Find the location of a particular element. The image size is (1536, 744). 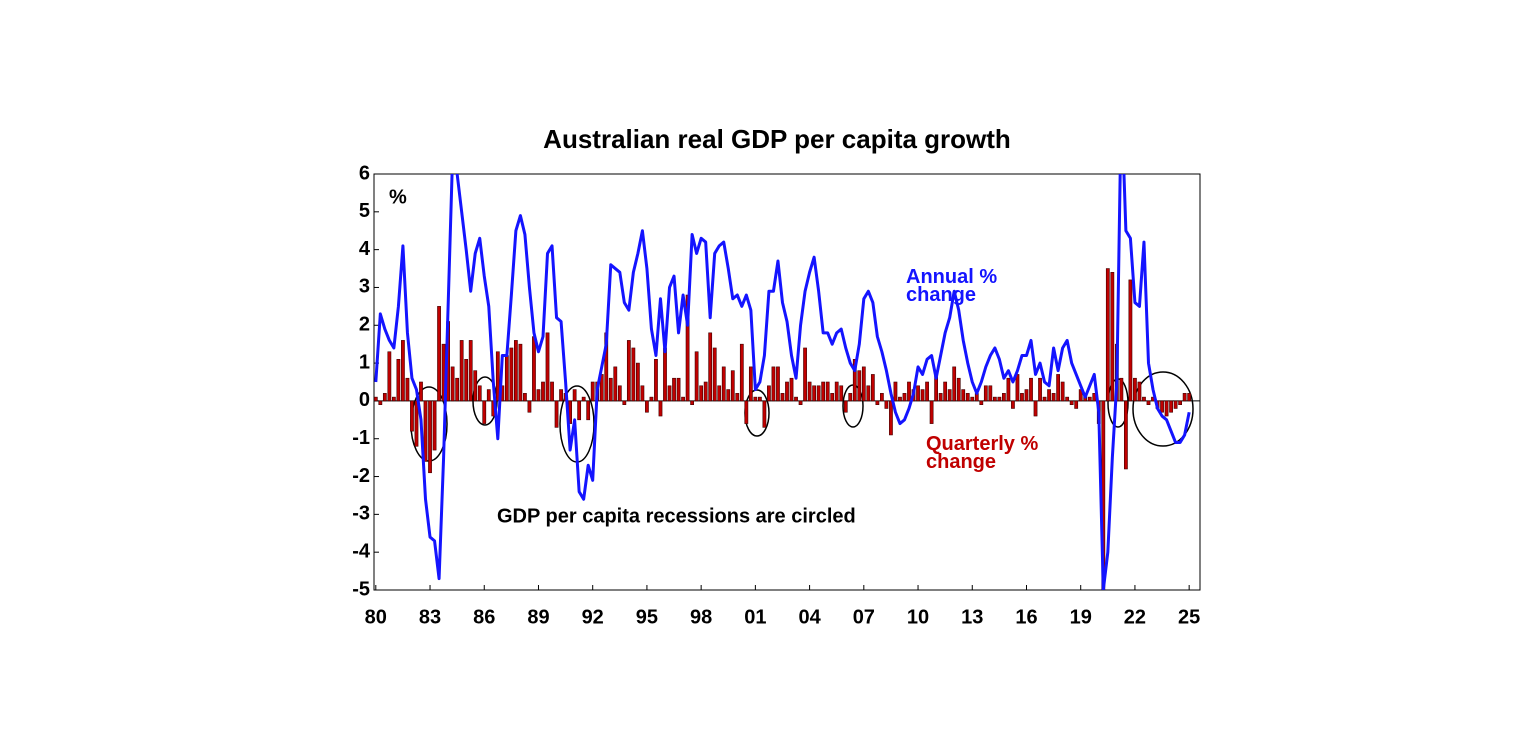

y-tick-label: 2 is located at coordinates (364, 325).